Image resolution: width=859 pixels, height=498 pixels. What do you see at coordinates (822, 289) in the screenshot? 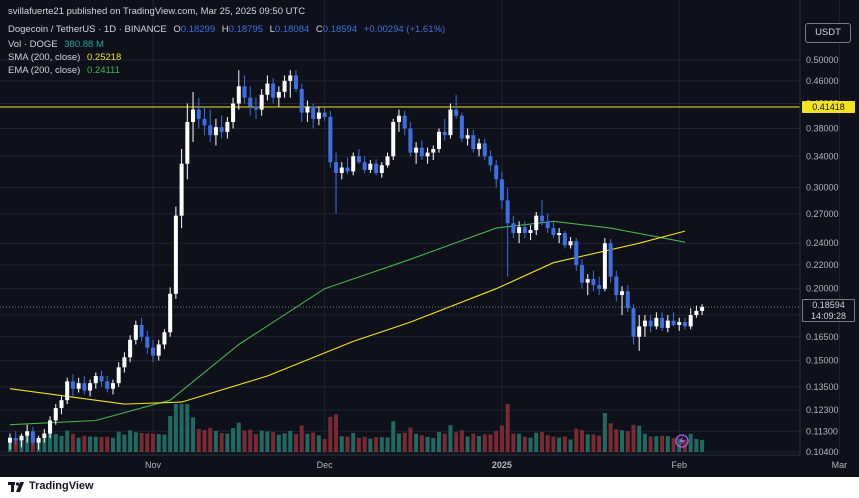
I see `y-tick-label: 0.20000` at bounding box center [822, 289].